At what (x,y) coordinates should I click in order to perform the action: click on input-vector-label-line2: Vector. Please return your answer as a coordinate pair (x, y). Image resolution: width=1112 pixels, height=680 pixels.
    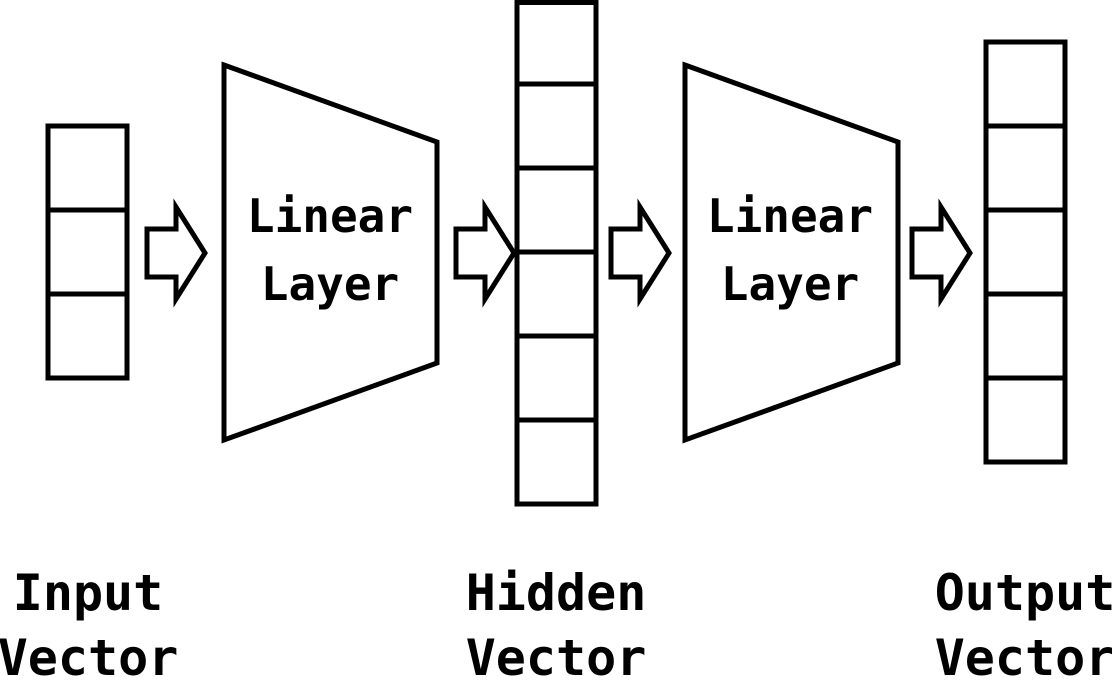
    Looking at the image, I should click on (89, 654).